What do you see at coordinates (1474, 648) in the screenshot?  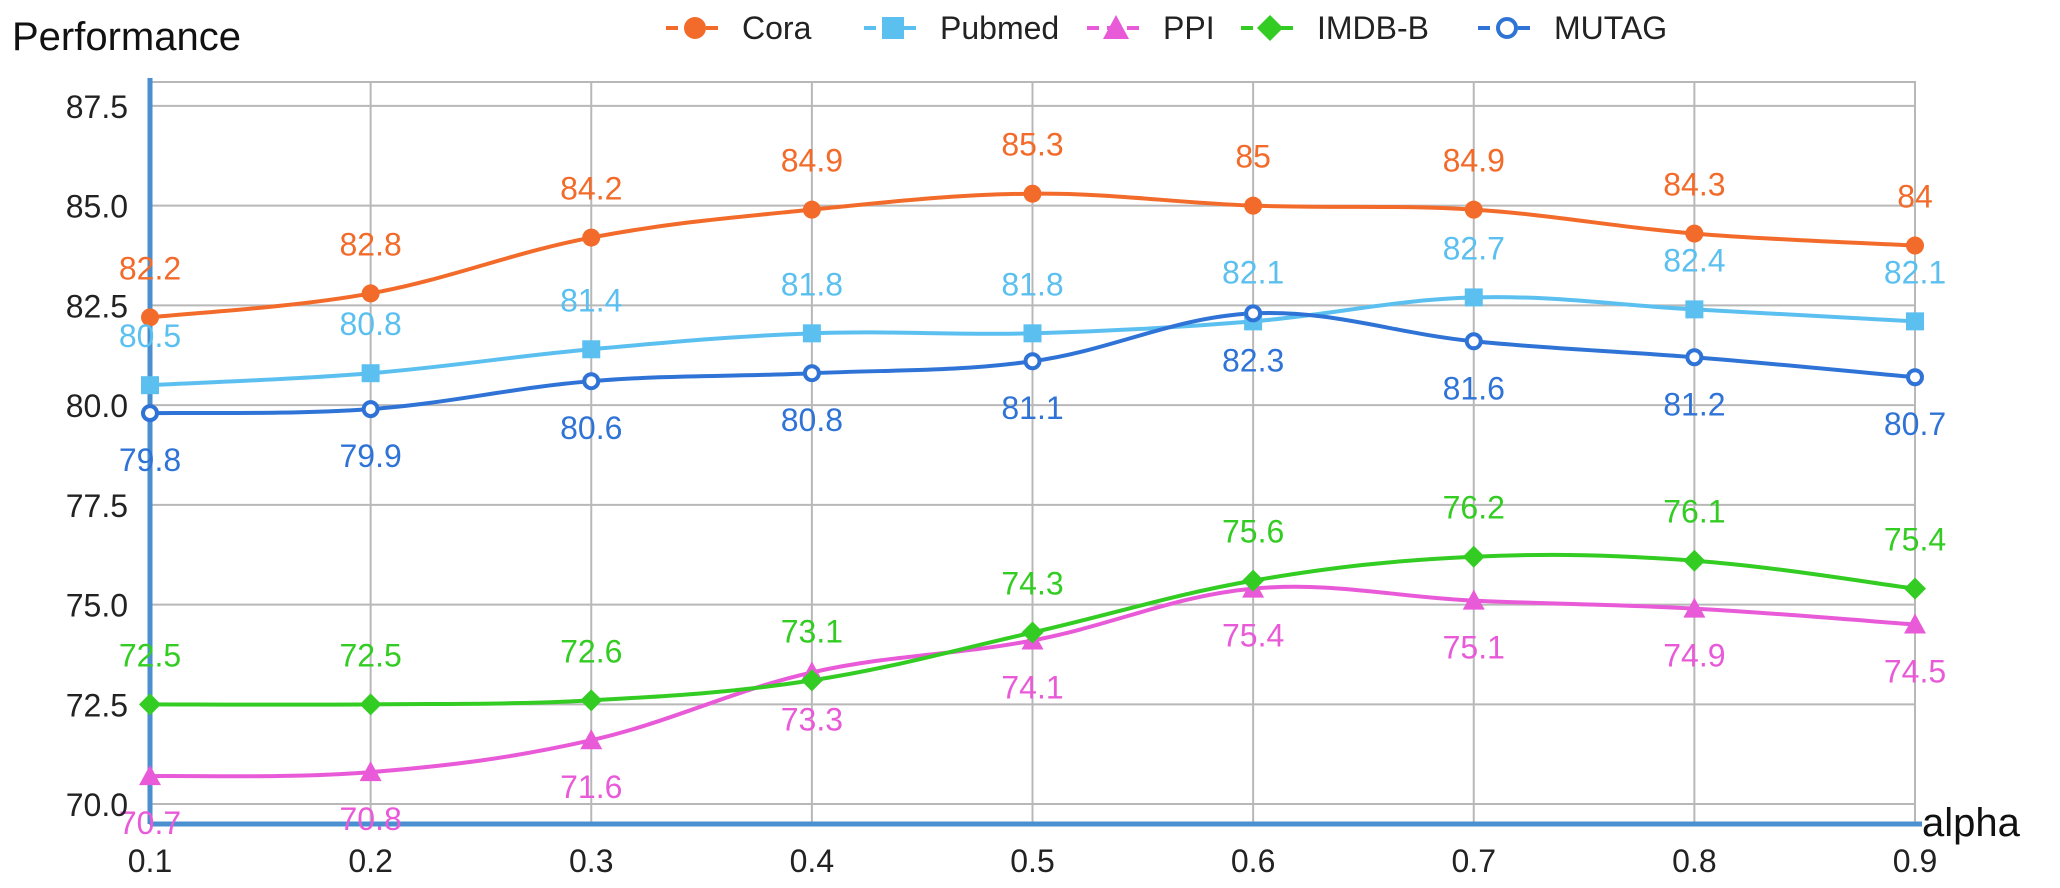 I see `ppi-data-label: 75.1` at bounding box center [1474, 648].